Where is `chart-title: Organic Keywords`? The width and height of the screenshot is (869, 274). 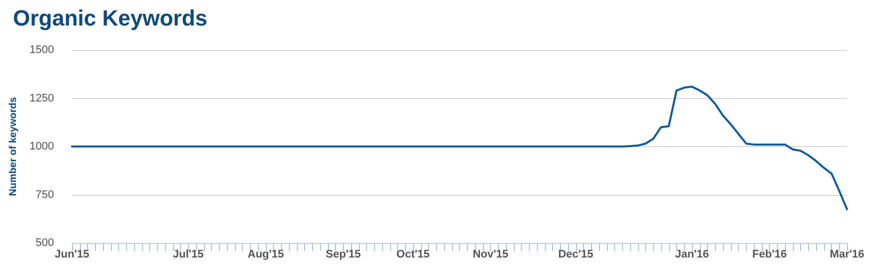 chart-title: Organic Keywords is located at coordinates (110, 18).